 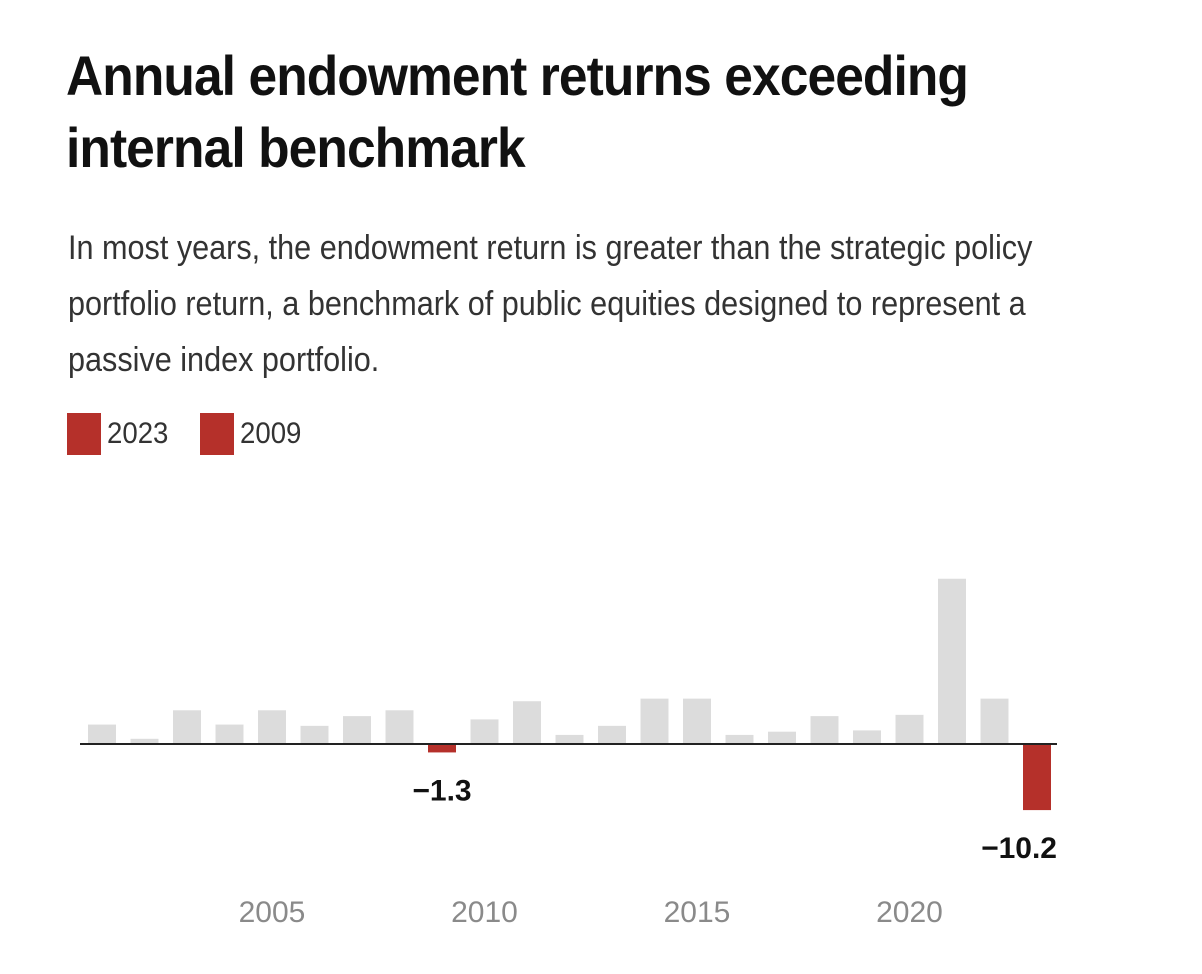 What do you see at coordinates (527, 722) in the screenshot?
I see `bar-2011` at bounding box center [527, 722].